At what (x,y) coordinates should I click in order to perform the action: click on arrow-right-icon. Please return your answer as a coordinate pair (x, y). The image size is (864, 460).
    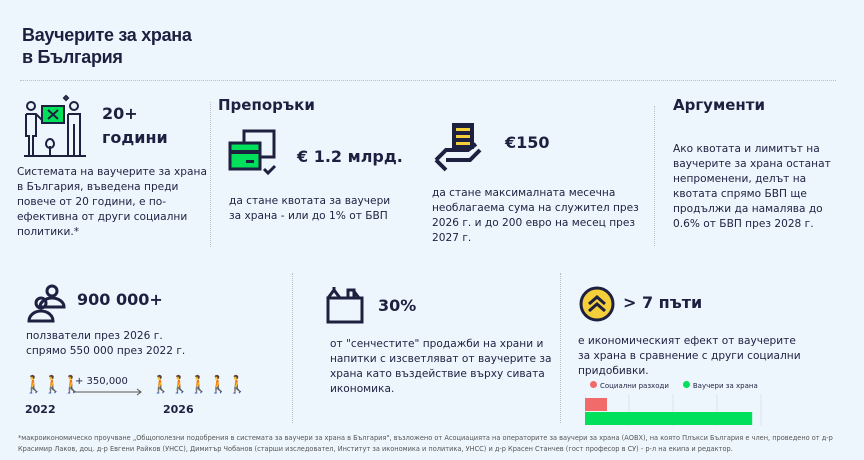
    Looking at the image, I should click on (107, 392).